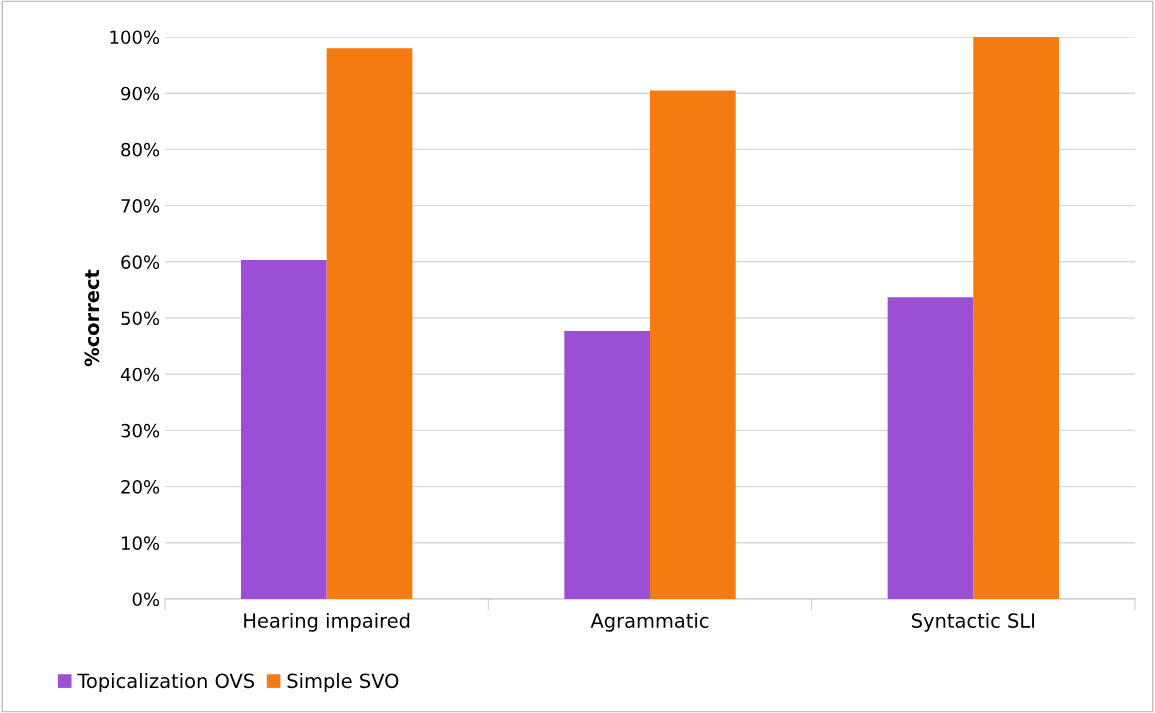 Image resolution: width=1155 pixels, height=713 pixels. I want to click on x-tick-label: Hearing impaired, so click(327, 622).